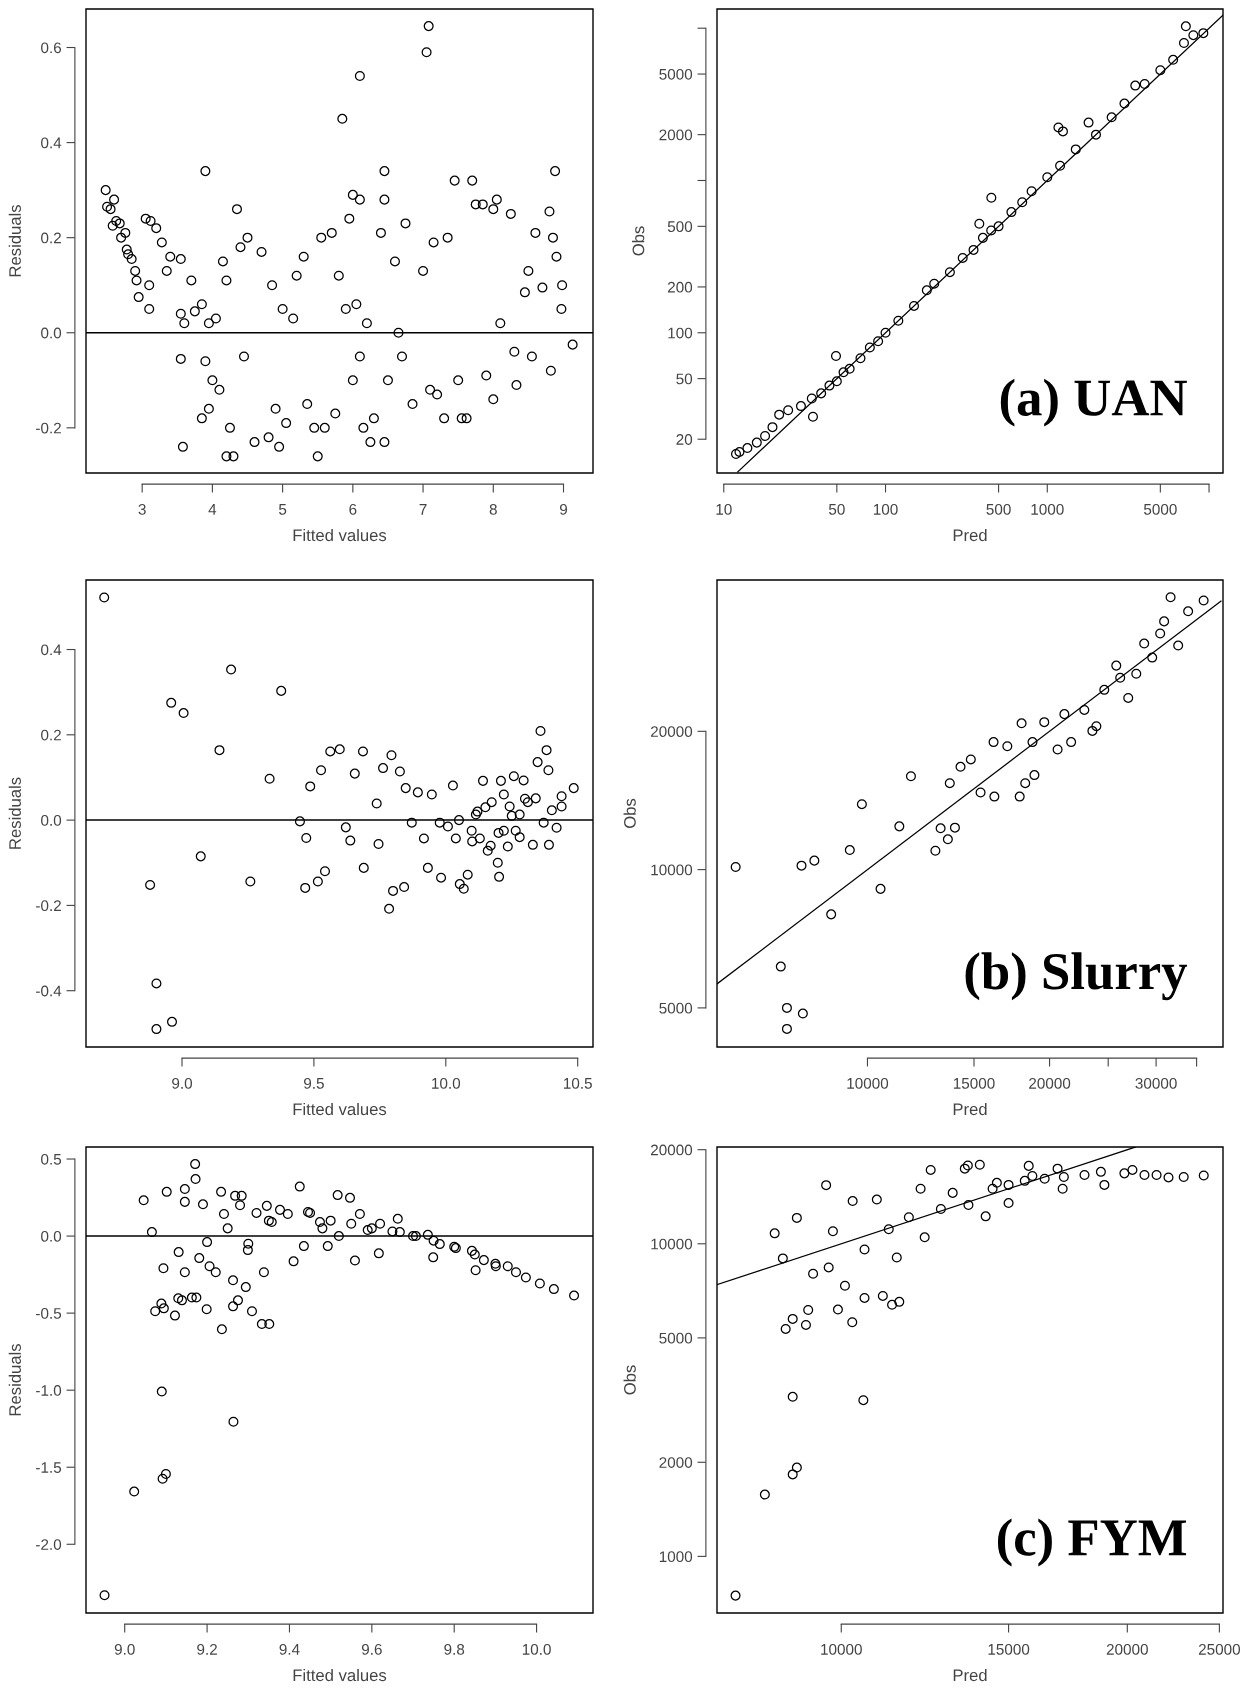  I want to click on y-tick-label: 500, so click(680, 227).